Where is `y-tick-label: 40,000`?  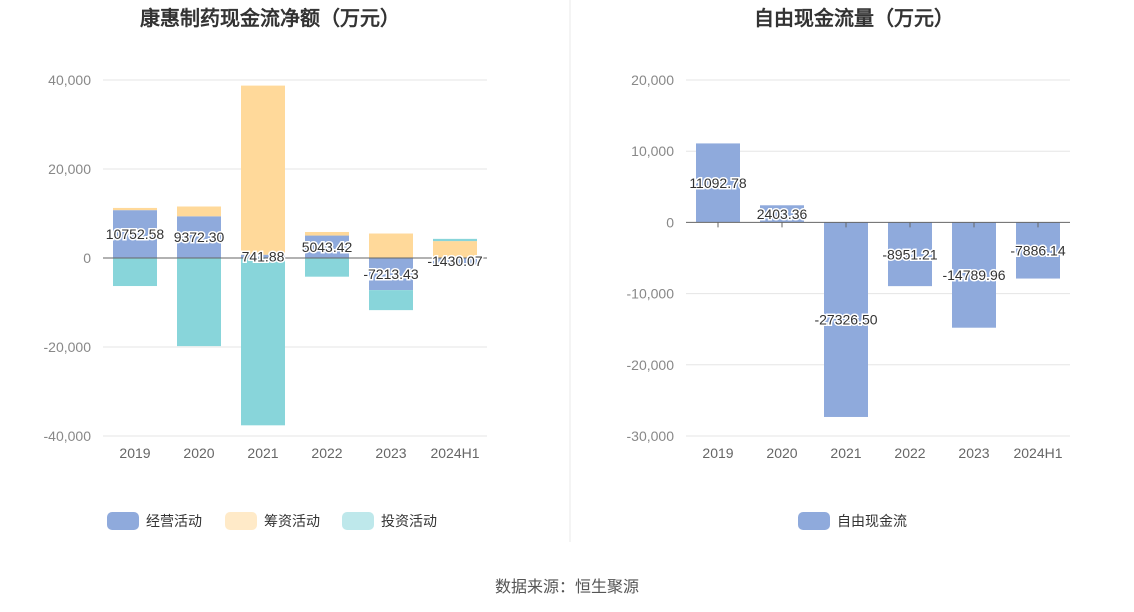
y-tick-label: 40,000 is located at coordinates (69, 80).